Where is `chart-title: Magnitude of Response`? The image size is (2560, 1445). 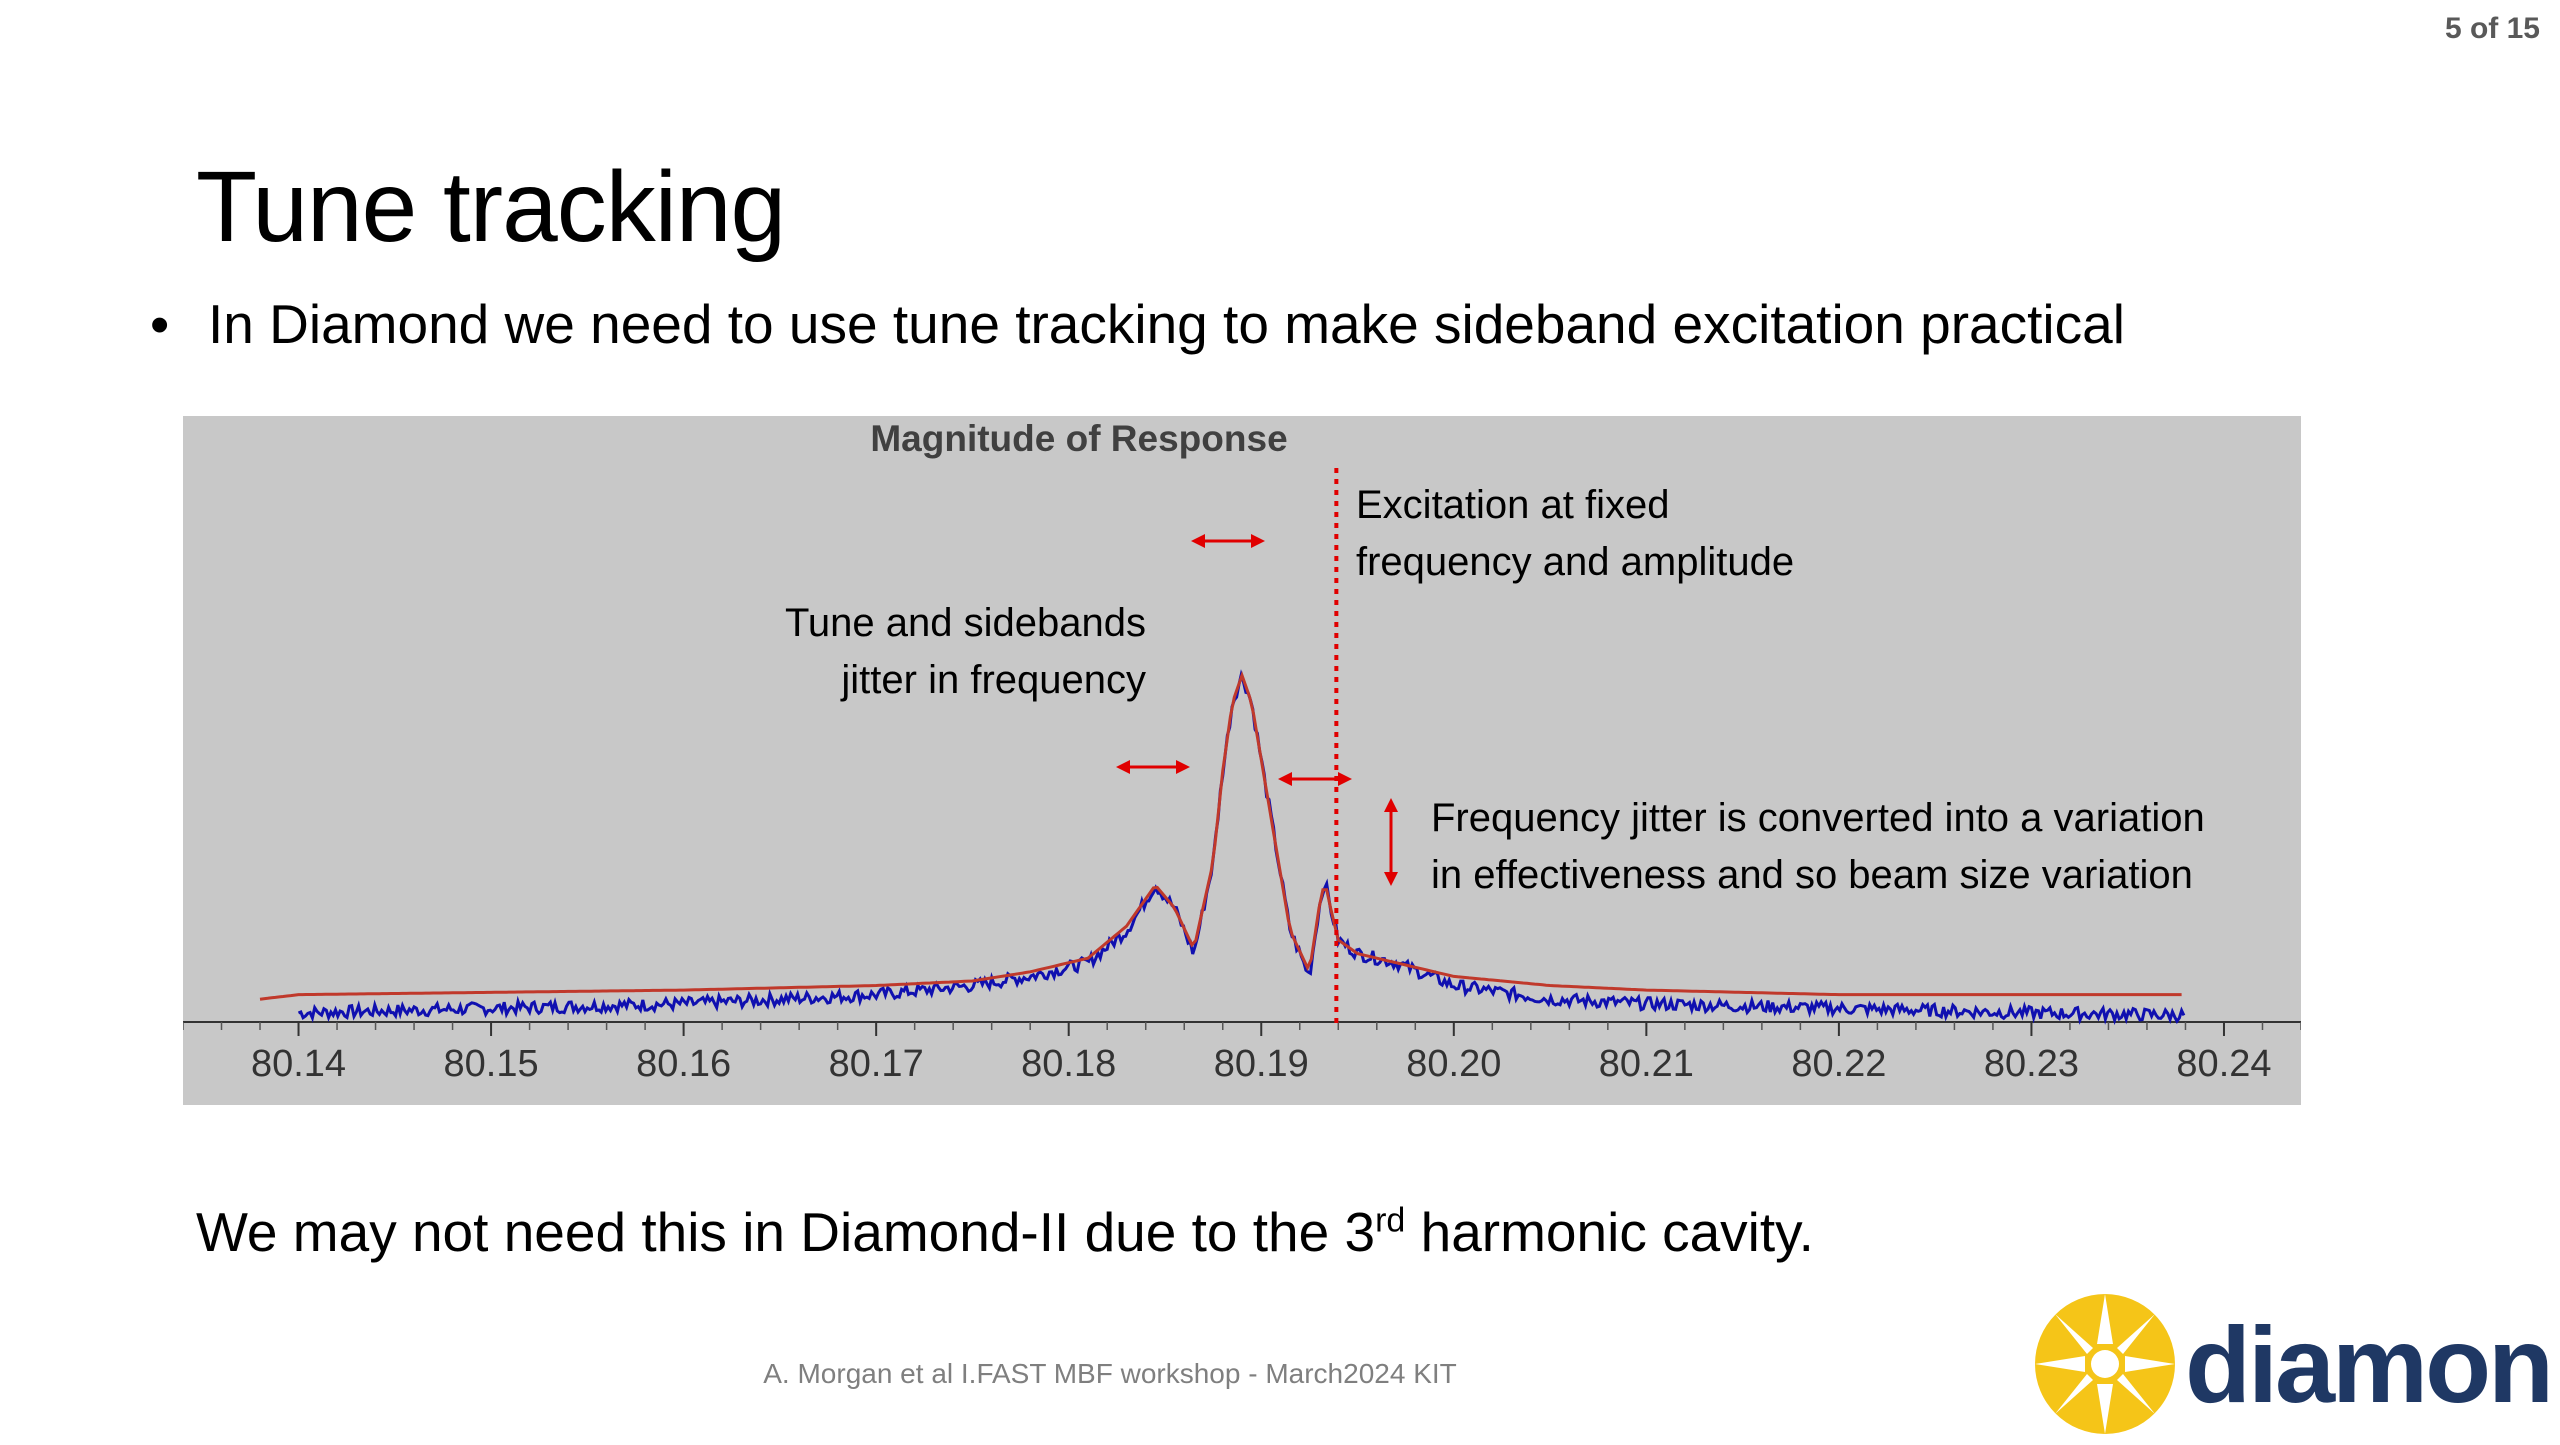 chart-title: Magnitude of Response is located at coordinates (1078, 438).